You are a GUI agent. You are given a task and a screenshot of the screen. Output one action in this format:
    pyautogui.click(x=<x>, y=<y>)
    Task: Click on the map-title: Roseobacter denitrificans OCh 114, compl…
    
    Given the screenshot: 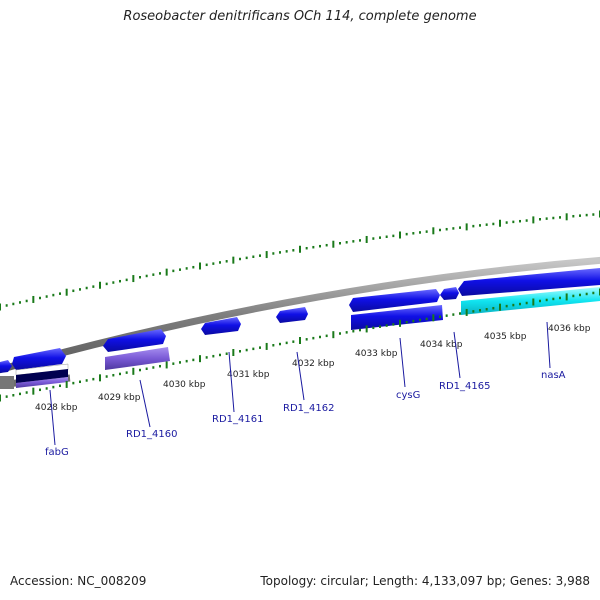 What is the action you would take?
    pyautogui.click(x=300, y=16)
    